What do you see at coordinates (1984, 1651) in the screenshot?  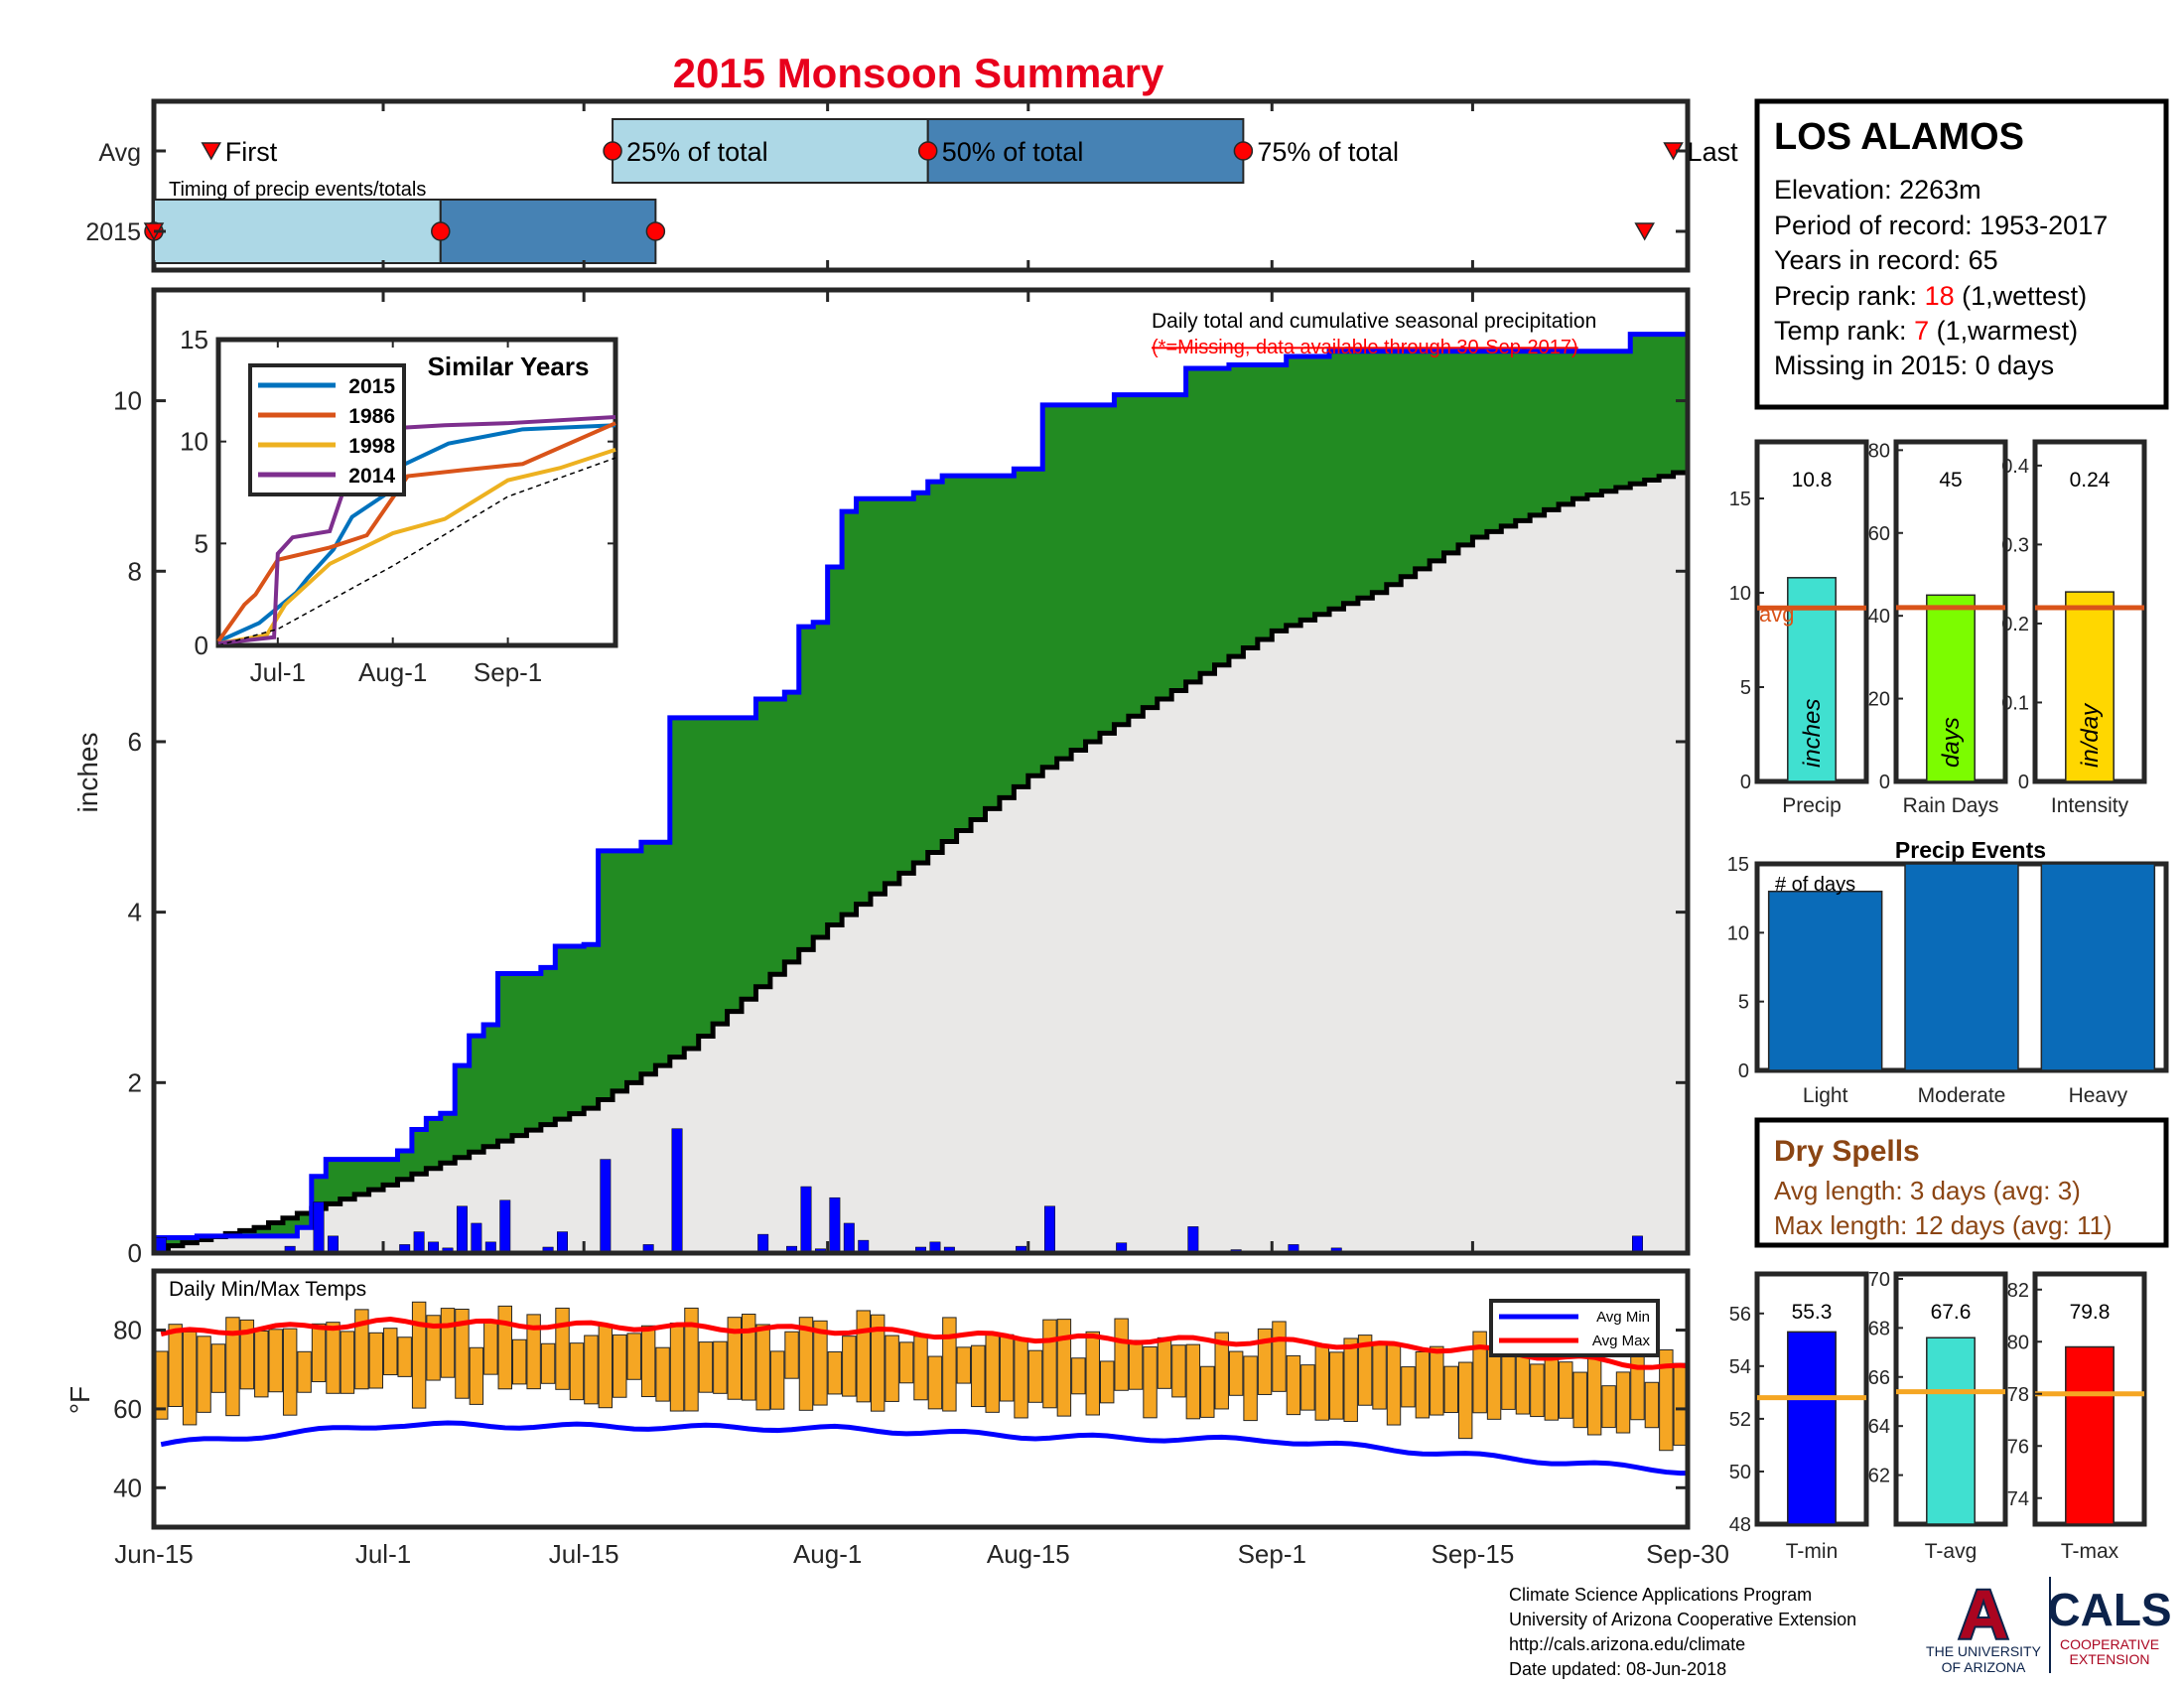 I see `ua-logo-line1: THE UNIVERSITY` at bounding box center [1984, 1651].